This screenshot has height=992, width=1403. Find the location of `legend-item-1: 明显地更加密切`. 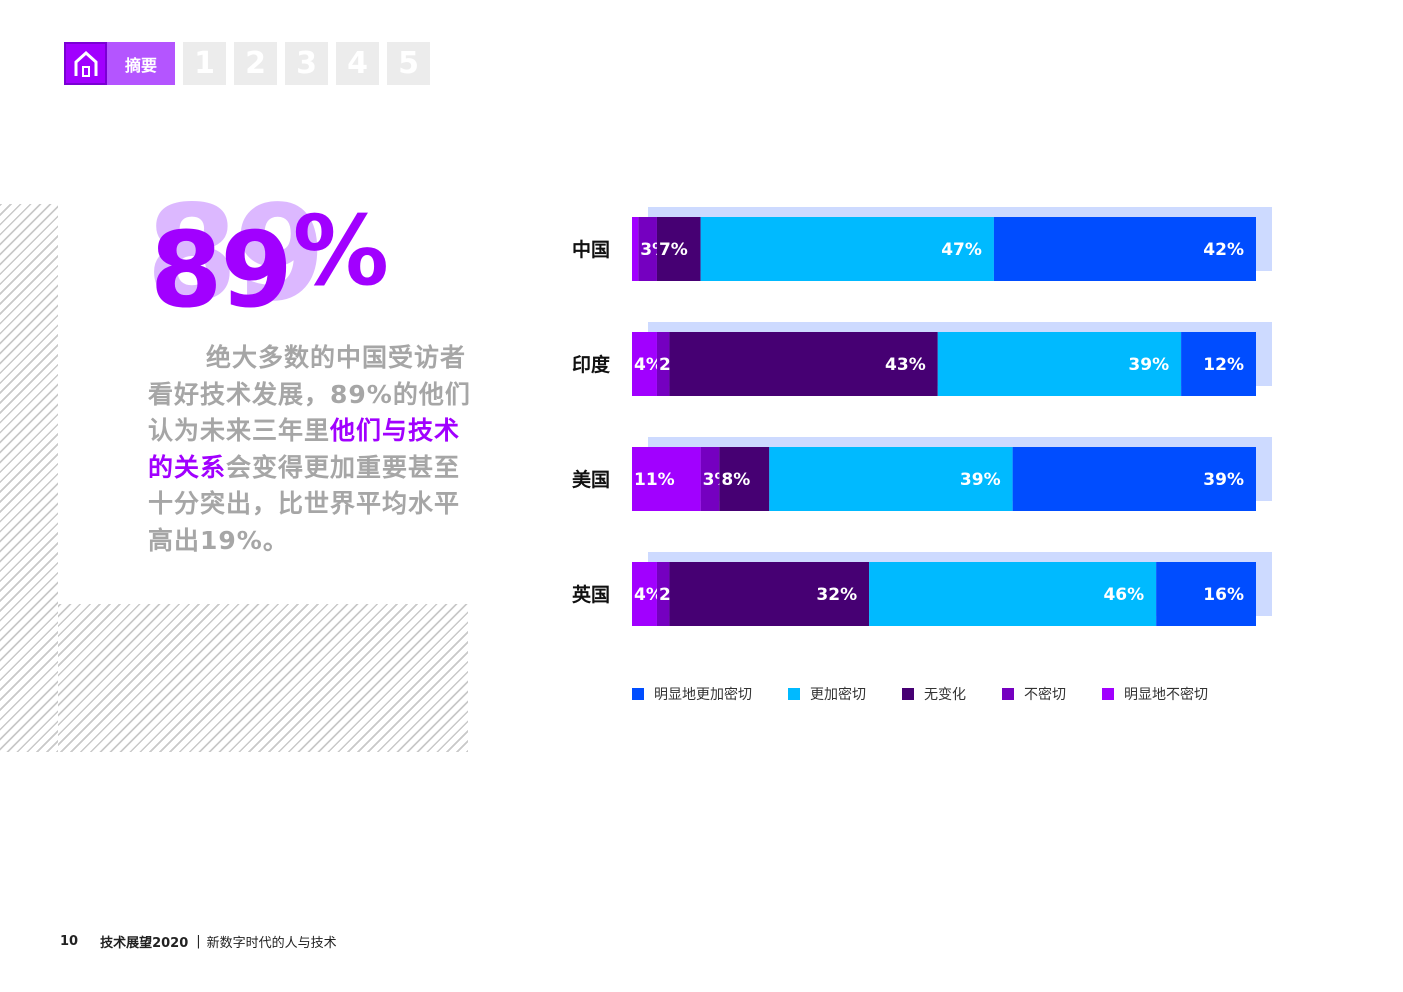

legend-item-1: 明显地更加密切 is located at coordinates (692, 694).